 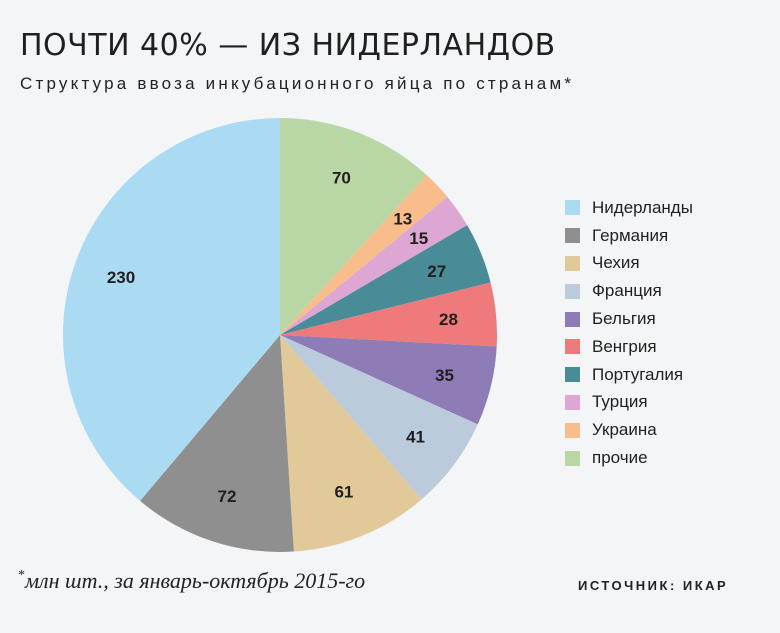 I want to click on legend-label: Чехия, so click(x=616, y=263).